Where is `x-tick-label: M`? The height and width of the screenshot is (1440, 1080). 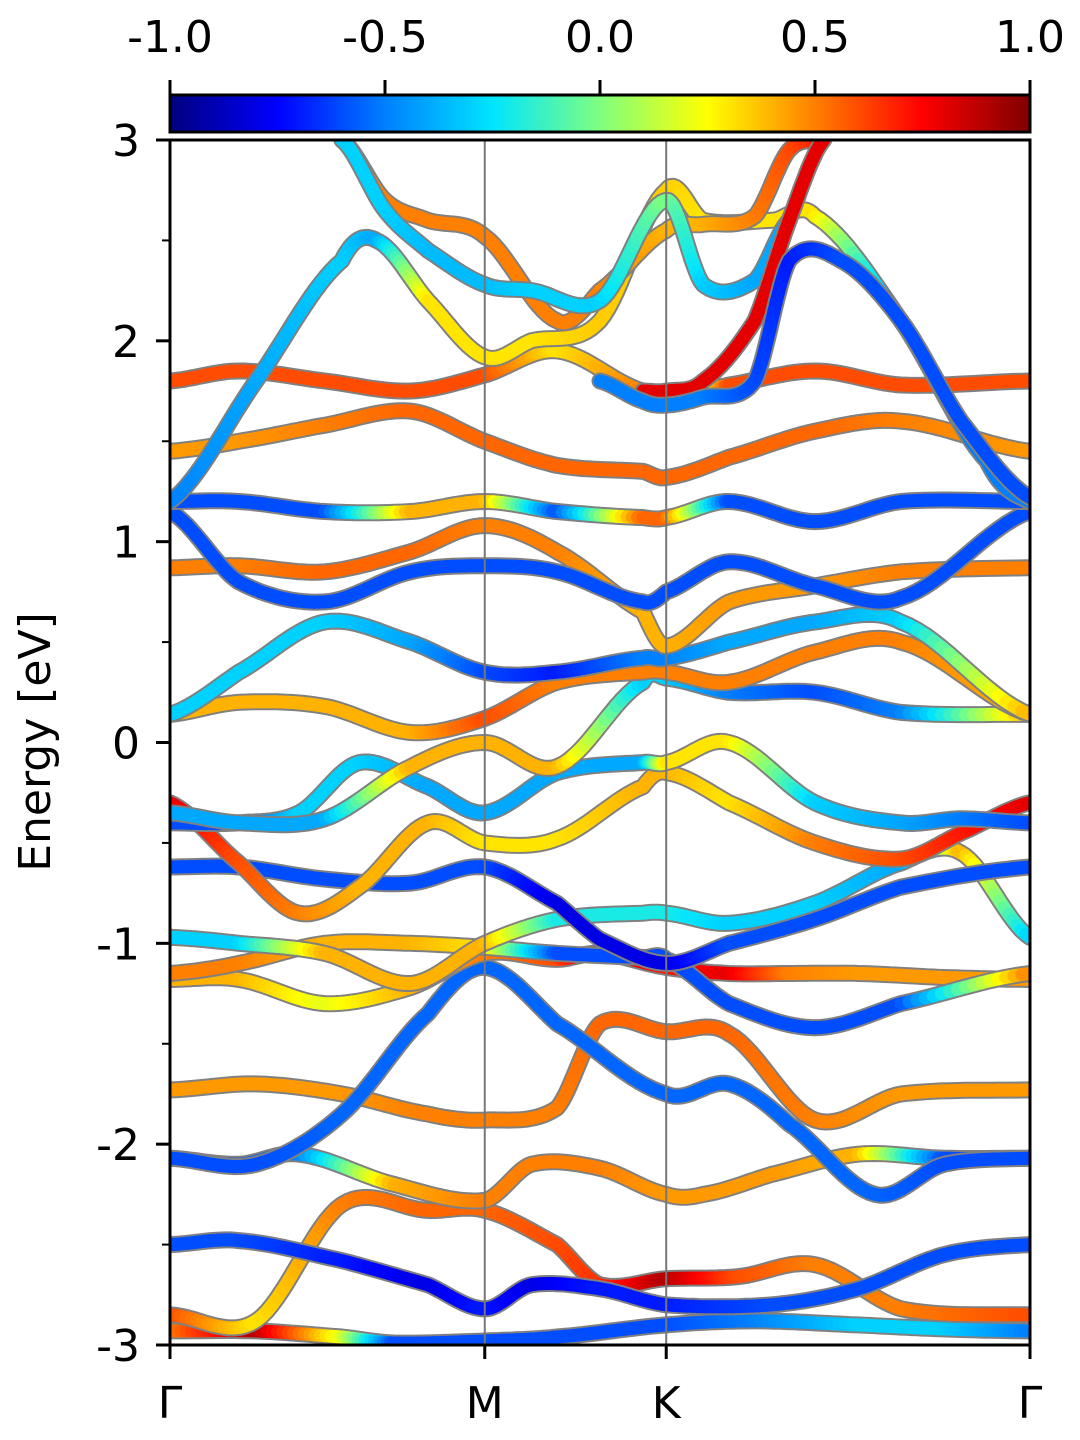
x-tick-label: M is located at coordinates (485, 1403).